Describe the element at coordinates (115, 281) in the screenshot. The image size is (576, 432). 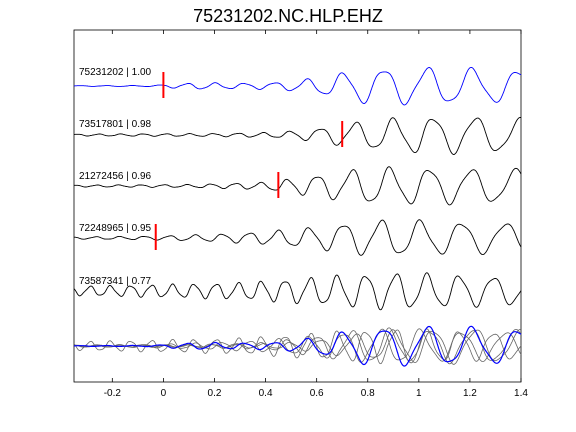
I see `trace-label: 73587341 | 0.77` at that location.